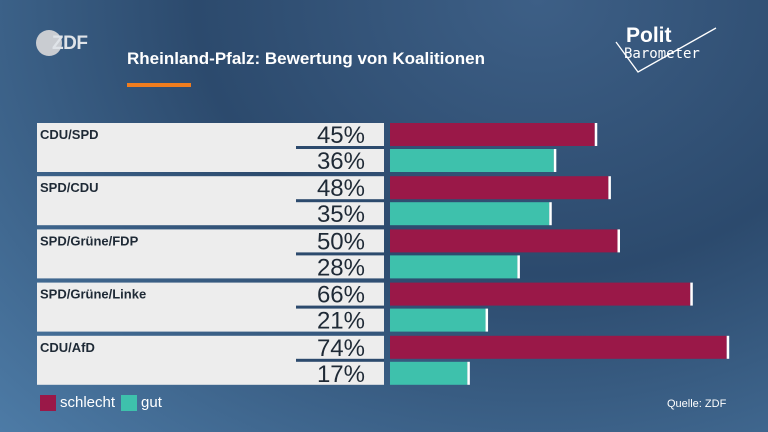 This screenshot has width=768, height=432. I want to click on politbarometer-logo: Polit Barometer, so click(665, 50).